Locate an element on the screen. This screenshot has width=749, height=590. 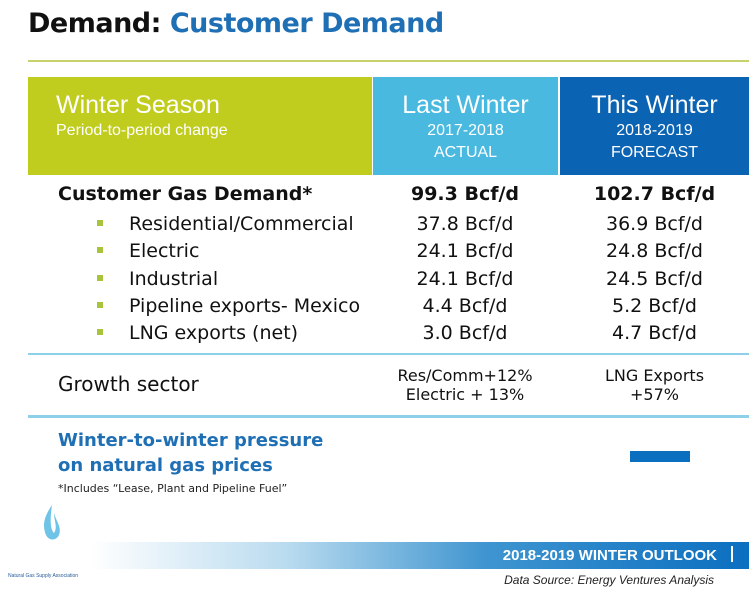
this-winter-title: This Winter is located at coordinates (654, 105).